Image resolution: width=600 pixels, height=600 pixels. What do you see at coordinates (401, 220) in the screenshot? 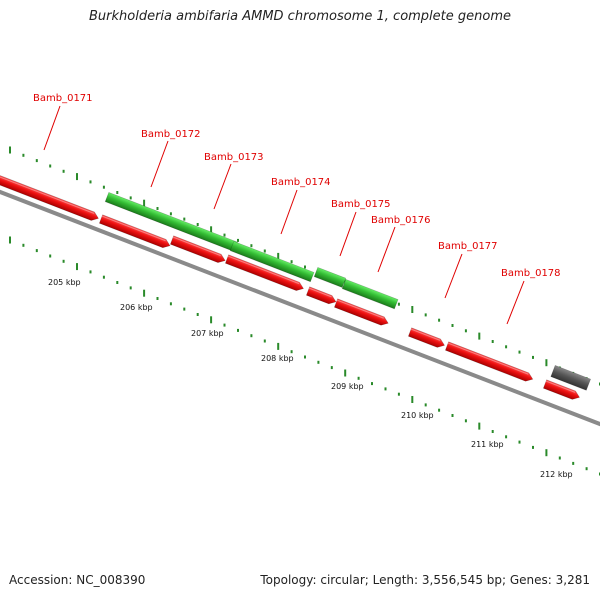
I see `gene-label-bamb-0176: Bamb_0176` at bounding box center [401, 220].